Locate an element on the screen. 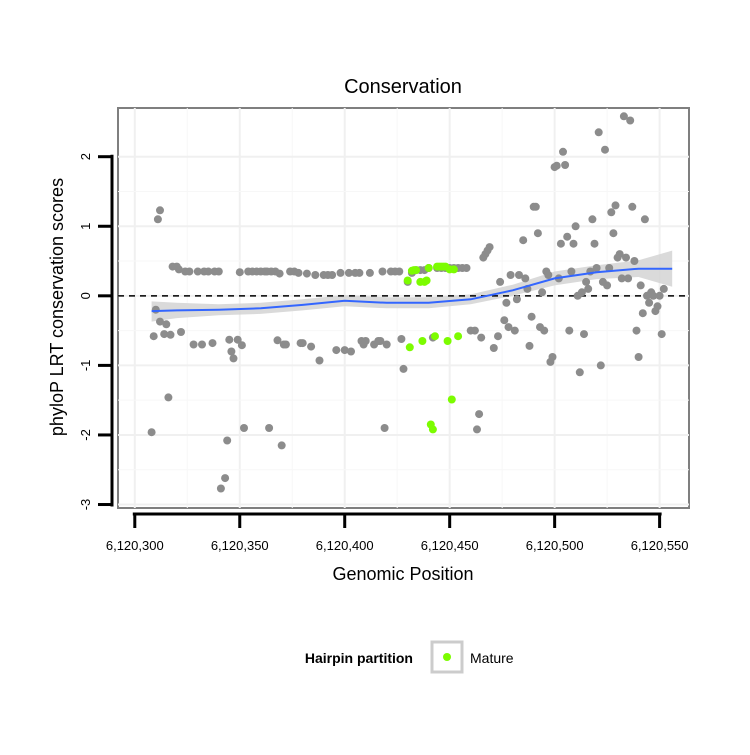 This screenshot has height=755, width=750. legend-mature-label: Mature is located at coordinates (492, 658).